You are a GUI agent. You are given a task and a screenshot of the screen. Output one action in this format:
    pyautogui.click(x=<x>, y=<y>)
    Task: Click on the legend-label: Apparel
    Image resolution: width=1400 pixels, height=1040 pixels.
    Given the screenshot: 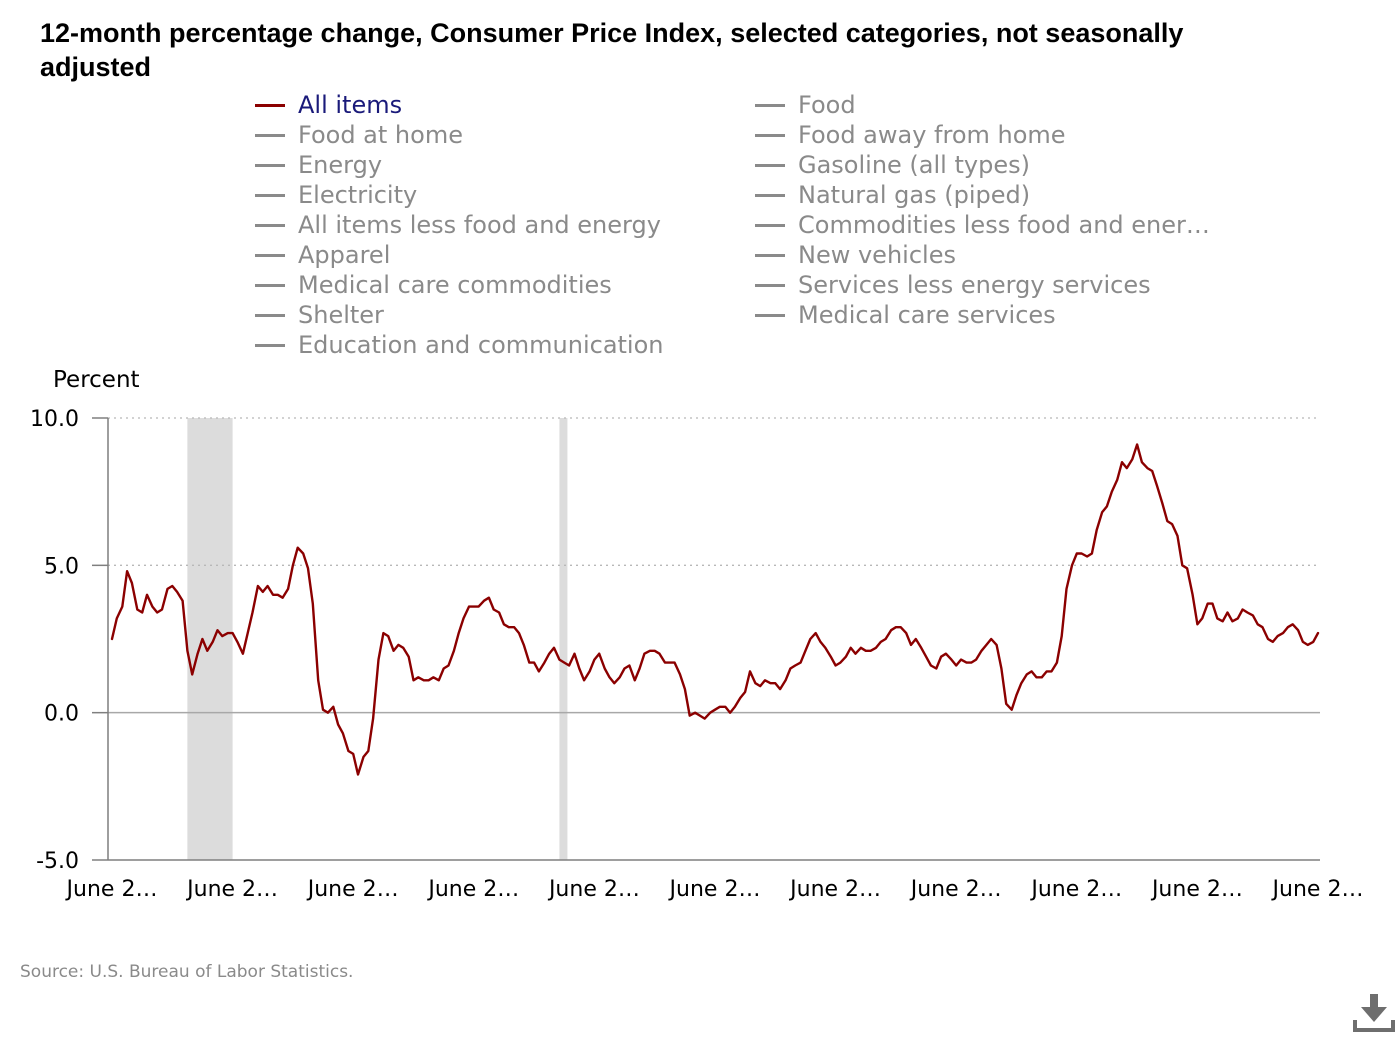 What is the action you would take?
    pyautogui.click(x=344, y=255)
    